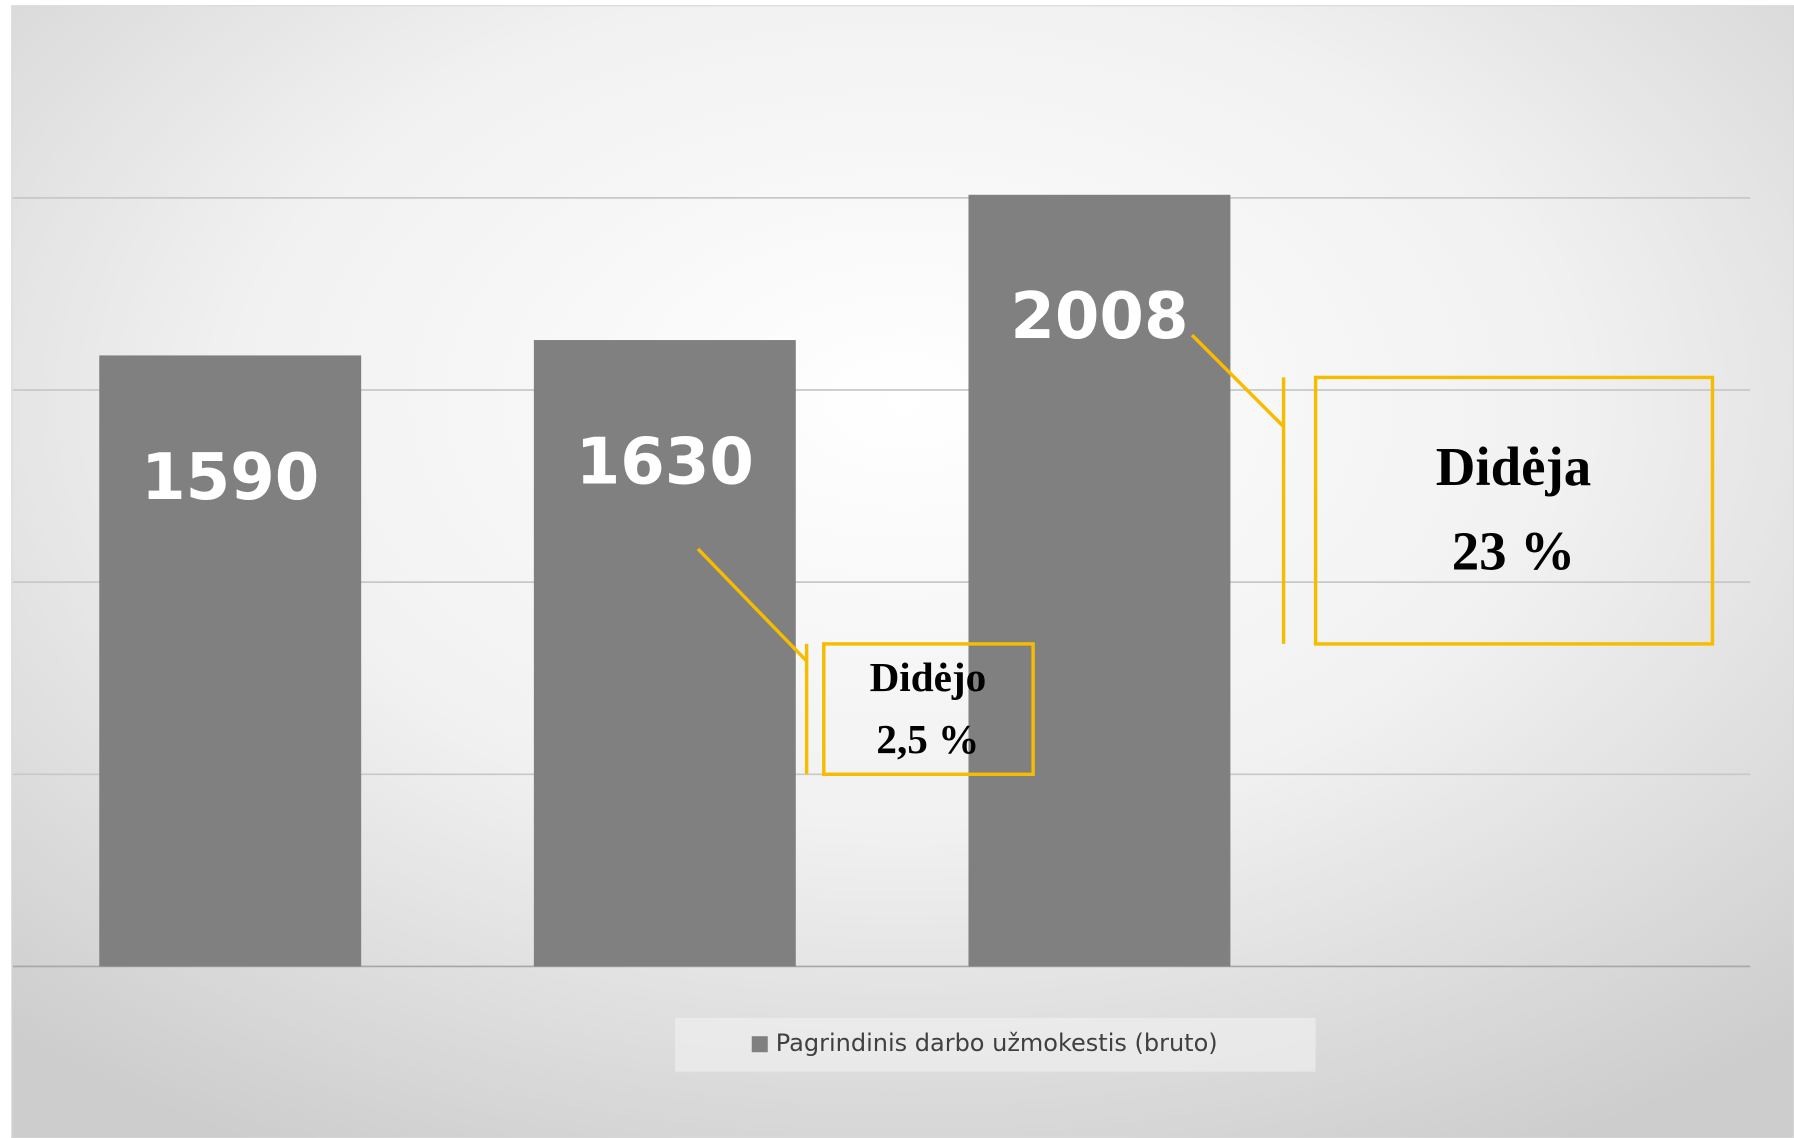  I want to click on annotation: 23 %, so click(1513, 551).